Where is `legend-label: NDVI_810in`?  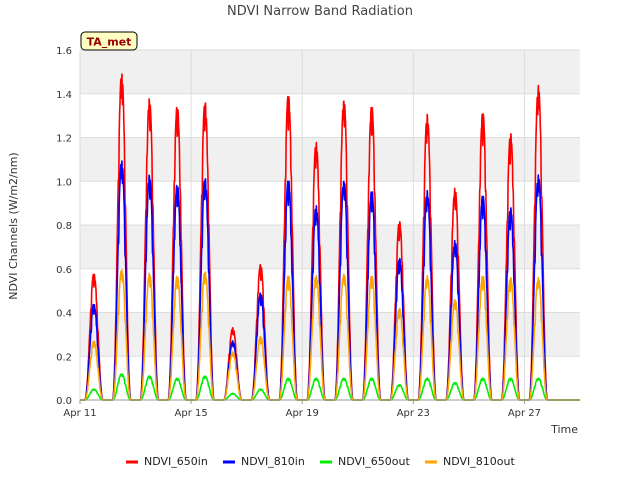 legend-label: NDVI_810in is located at coordinates (273, 461).